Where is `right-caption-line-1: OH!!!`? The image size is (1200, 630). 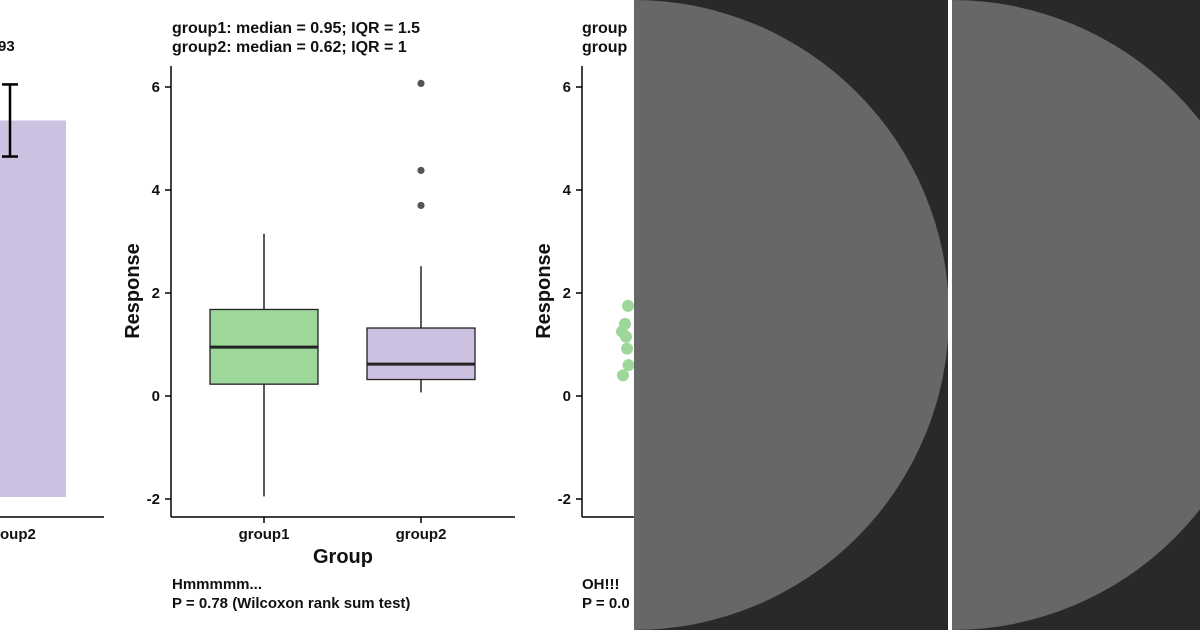 right-caption-line-1: OH!!! is located at coordinates (601, 584).